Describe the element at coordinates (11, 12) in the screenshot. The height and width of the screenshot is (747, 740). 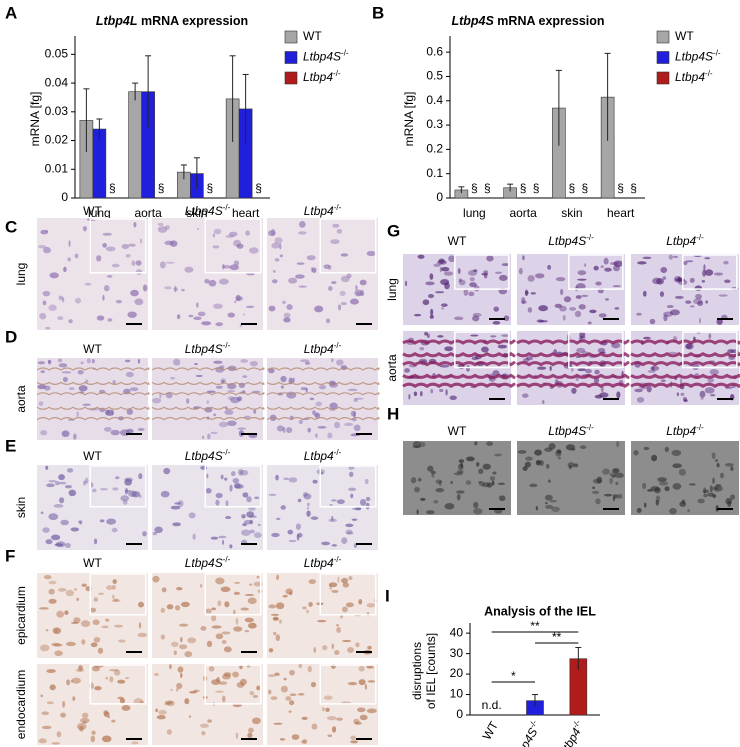
I see `panel-letter: A` at that location.